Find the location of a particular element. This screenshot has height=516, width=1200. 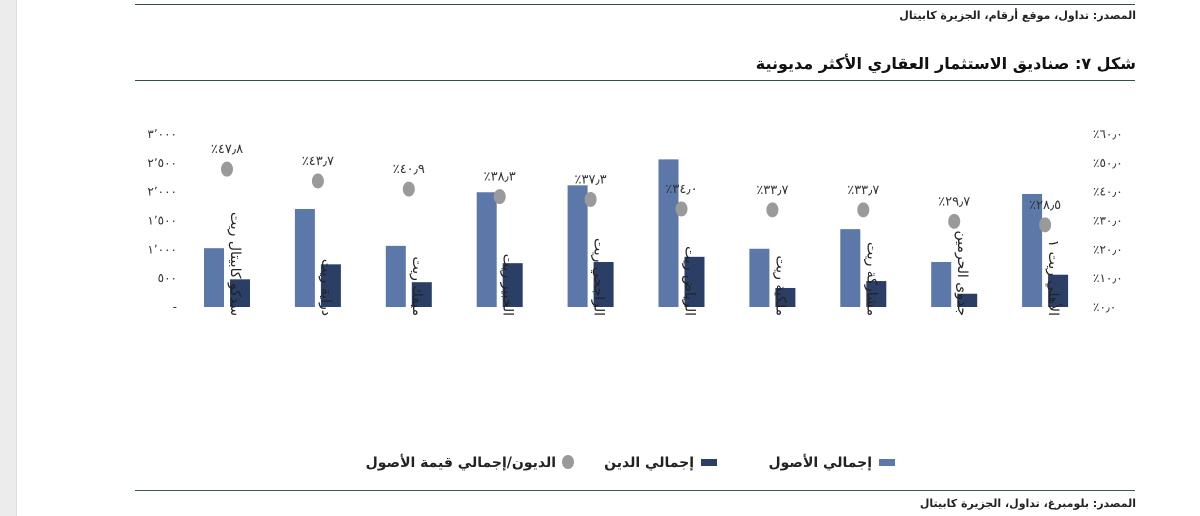

category-label: جدوى الحرمين is located at coordinates (962, 273).